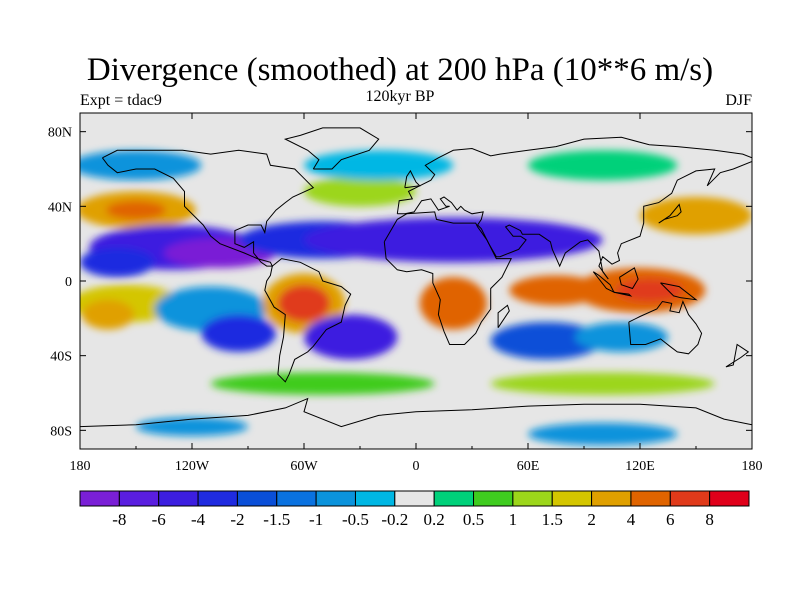 Image resolution: width=800 pixels, height=600 pixels. What do you see at coordinates (355, 519) in the screenshot?
I see `colorbar-label: -0.5` at bounding box center [355, 519].